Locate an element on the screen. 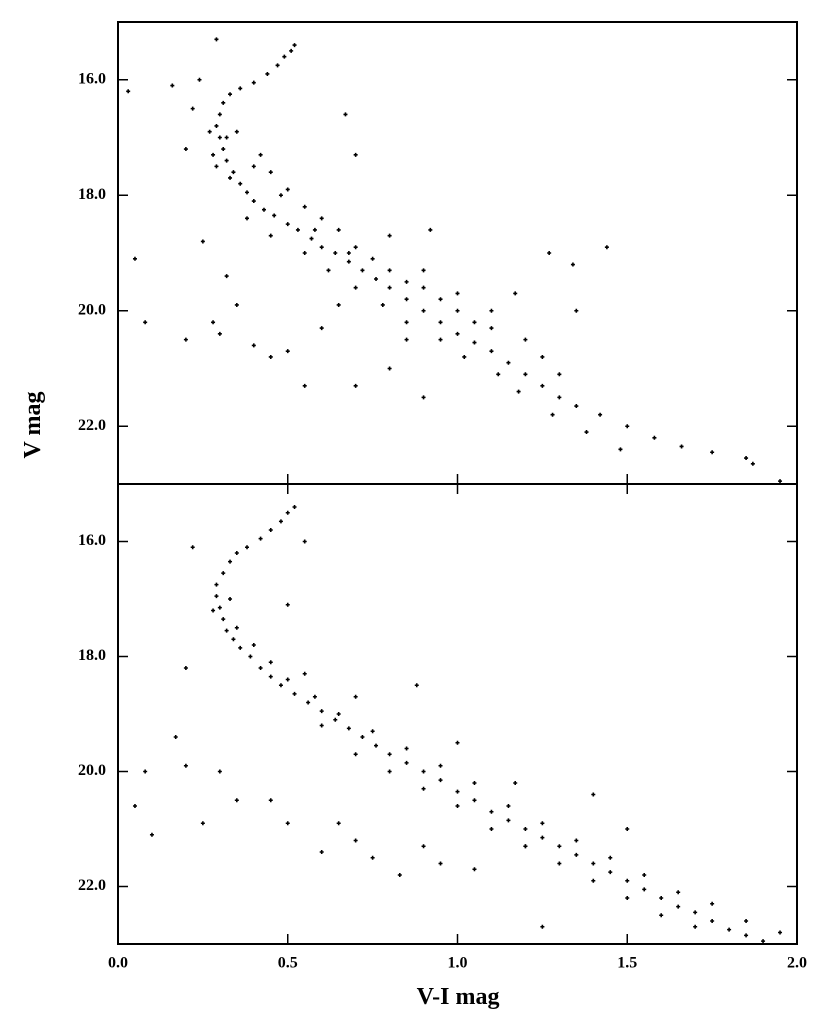 This screenshot has height=1028, width=830. y-axis-label: V mag is located at coordinates (33, 425).